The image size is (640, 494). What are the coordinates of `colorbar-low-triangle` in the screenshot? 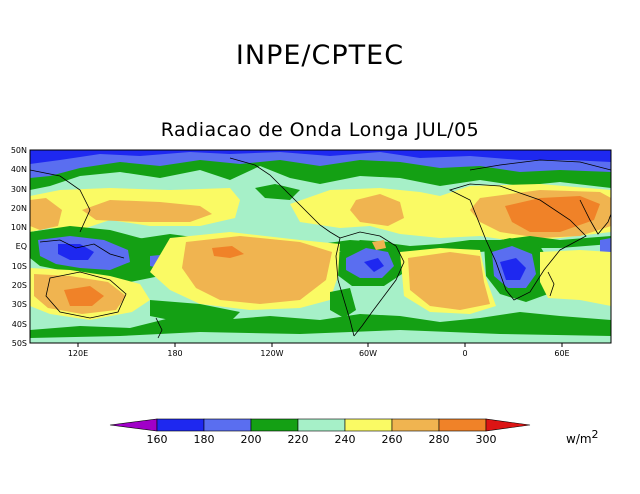 It's located at (133, 425).